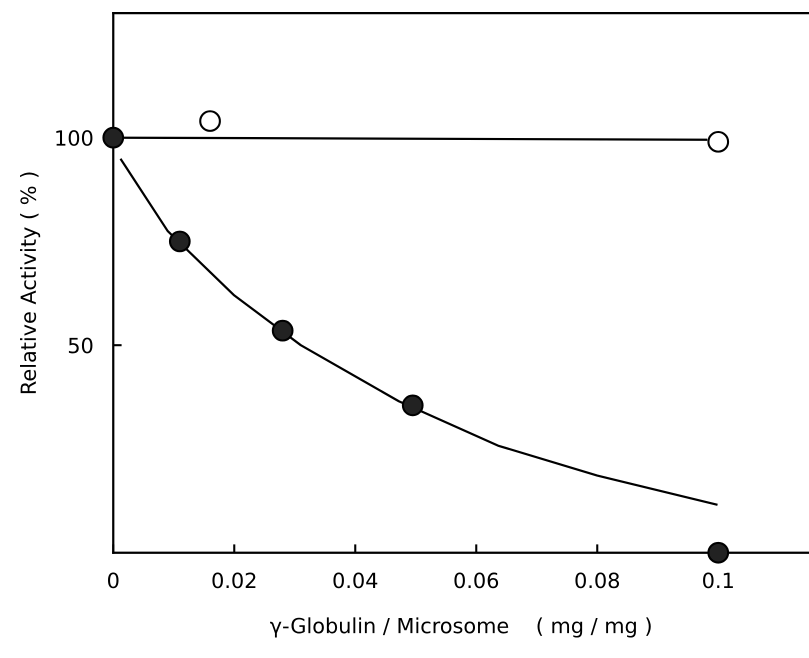 The width and height of the screenshot is (809, 658). What do you see at coordinates (597, 580) in the screenshot?
I see `x-tick-label: 0.08` at bounding box center [597, 580].